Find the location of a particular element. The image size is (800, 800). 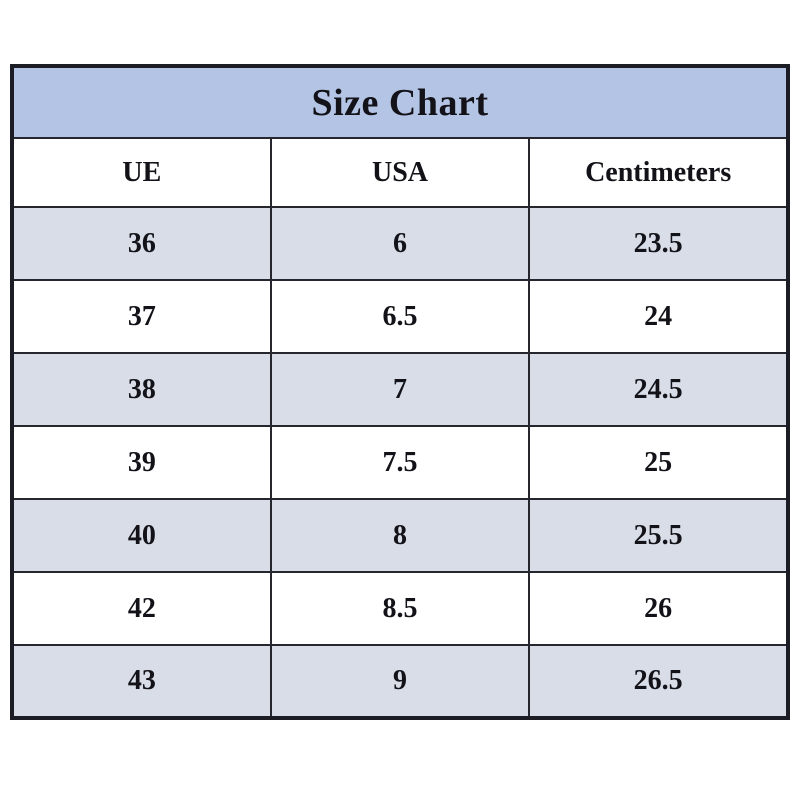

table-row: 43 9 26.5 is located at coordinates (400, 681).